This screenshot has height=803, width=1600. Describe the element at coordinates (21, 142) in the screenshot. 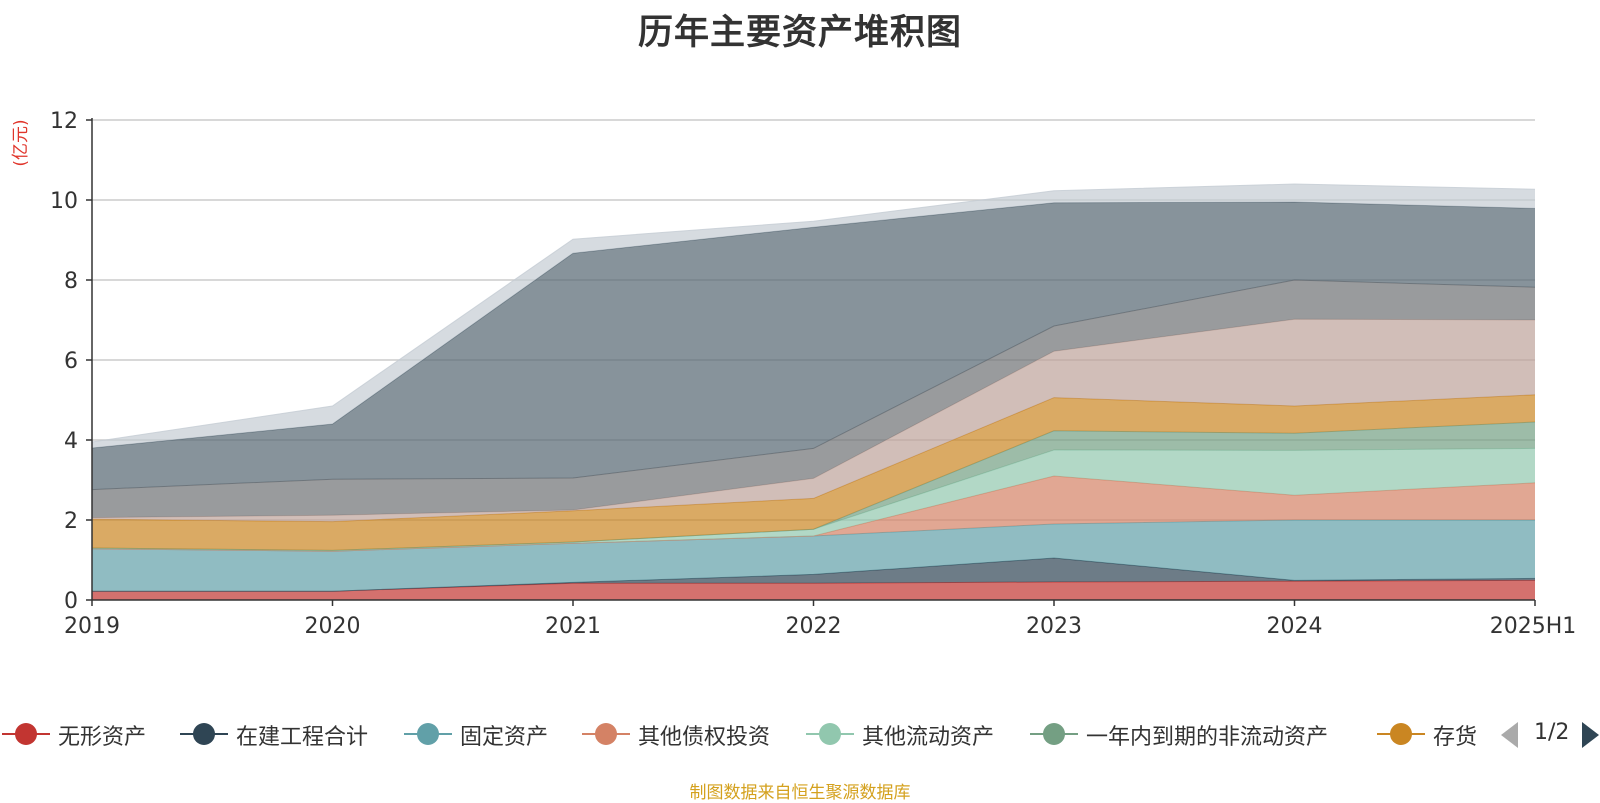

I see `y-axis-unit-label: (亿元)` at that location.